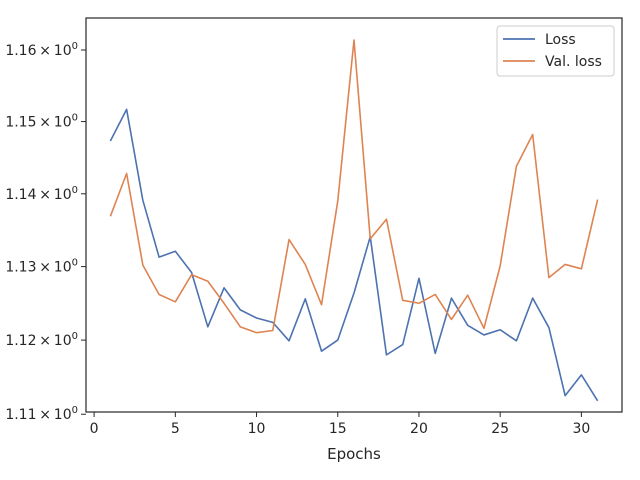  I want to click on legend-label-loss: Loss, so click(560, 40).